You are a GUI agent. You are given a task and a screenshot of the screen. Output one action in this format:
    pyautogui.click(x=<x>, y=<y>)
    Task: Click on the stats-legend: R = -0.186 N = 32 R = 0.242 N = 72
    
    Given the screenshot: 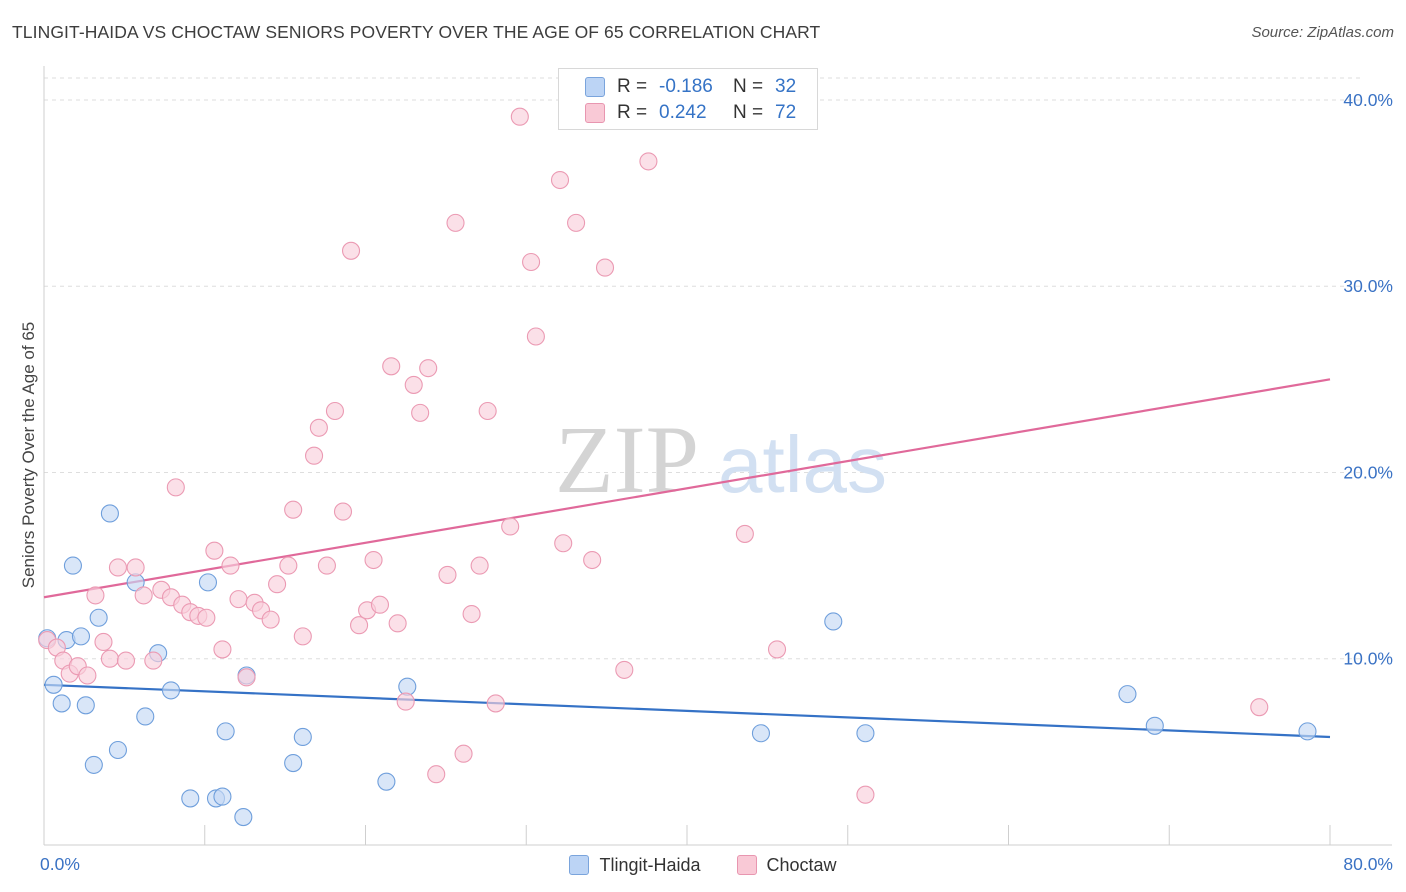 What is the action you would take?
    pyautogui.click(x=688, y=99)
    